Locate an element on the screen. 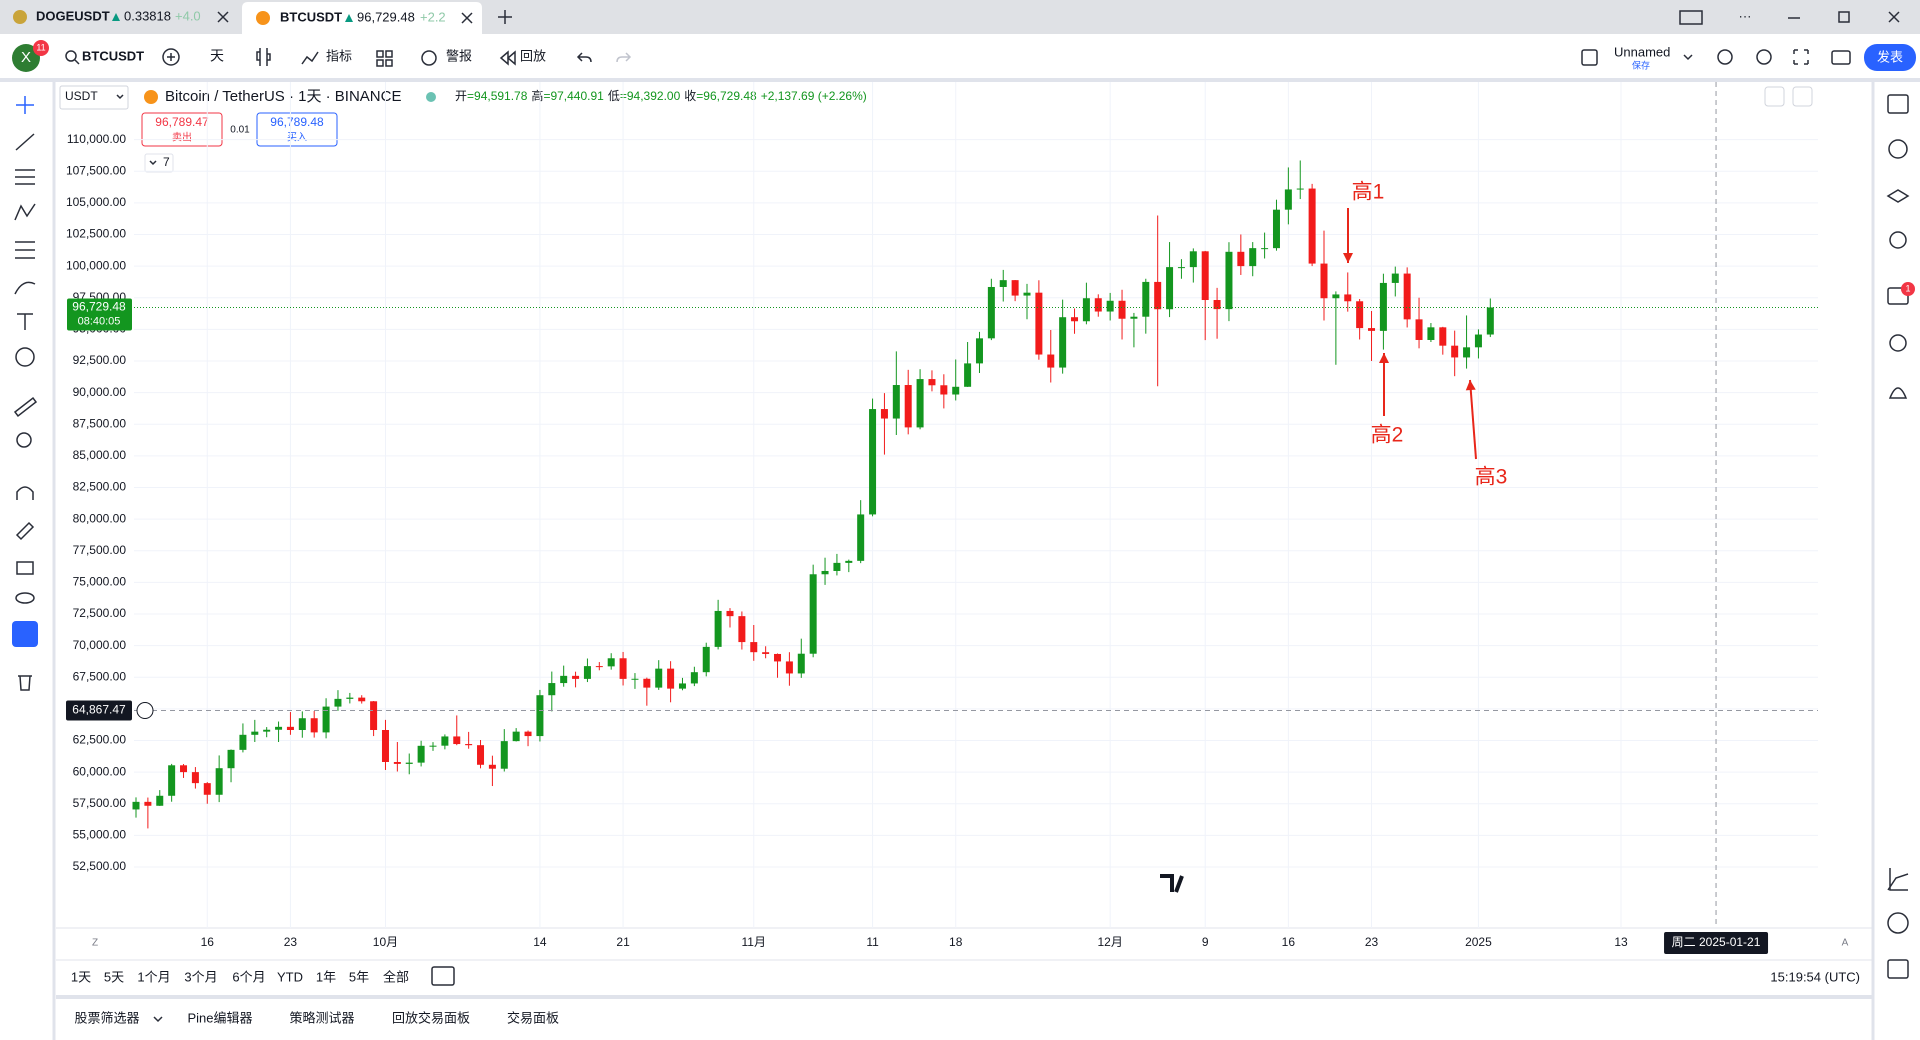 The height and width of the screenshot is (1040, 1920). label: 收 is located at coordinates (690, 96).